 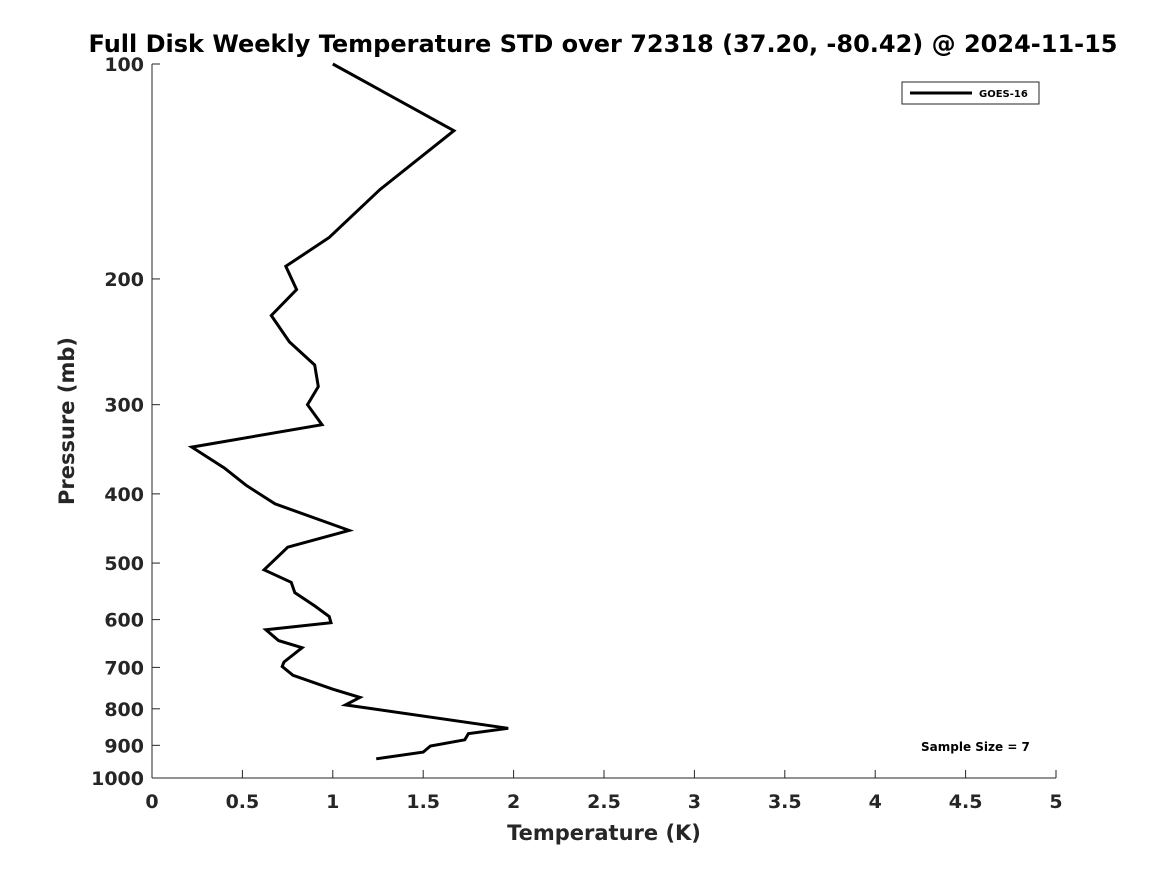 I want to click on x-tick-label: 1.5, so click(x=423, y=802).